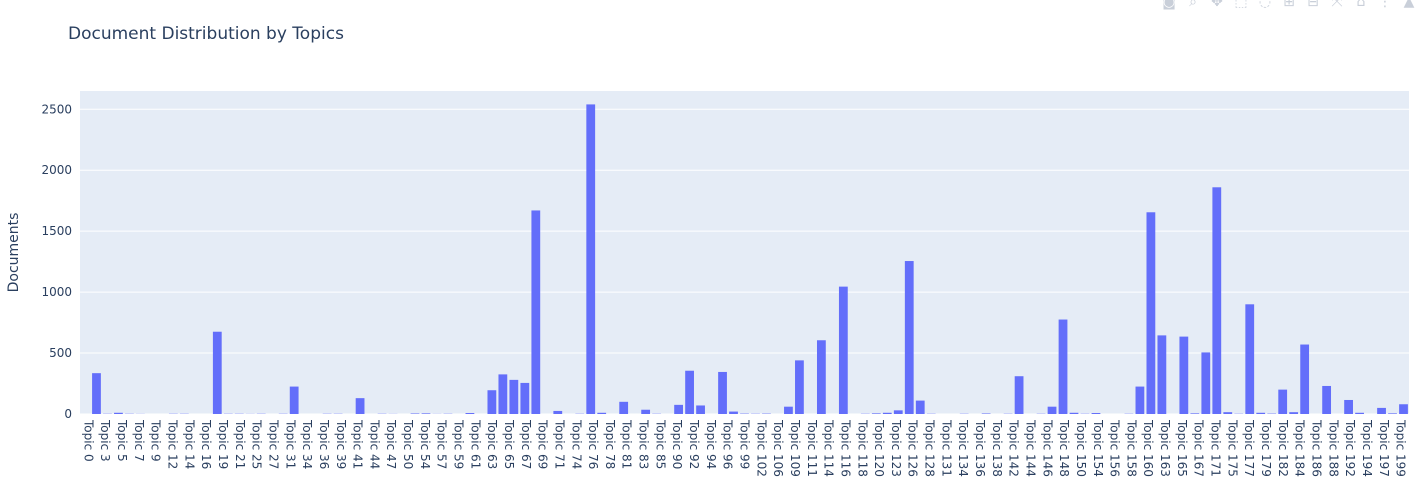 This screenshot has height=488, width=1423. Describe the element at coordinates (14, 253) in the screenshot. I see `y-axis-label: Documents` at that location.